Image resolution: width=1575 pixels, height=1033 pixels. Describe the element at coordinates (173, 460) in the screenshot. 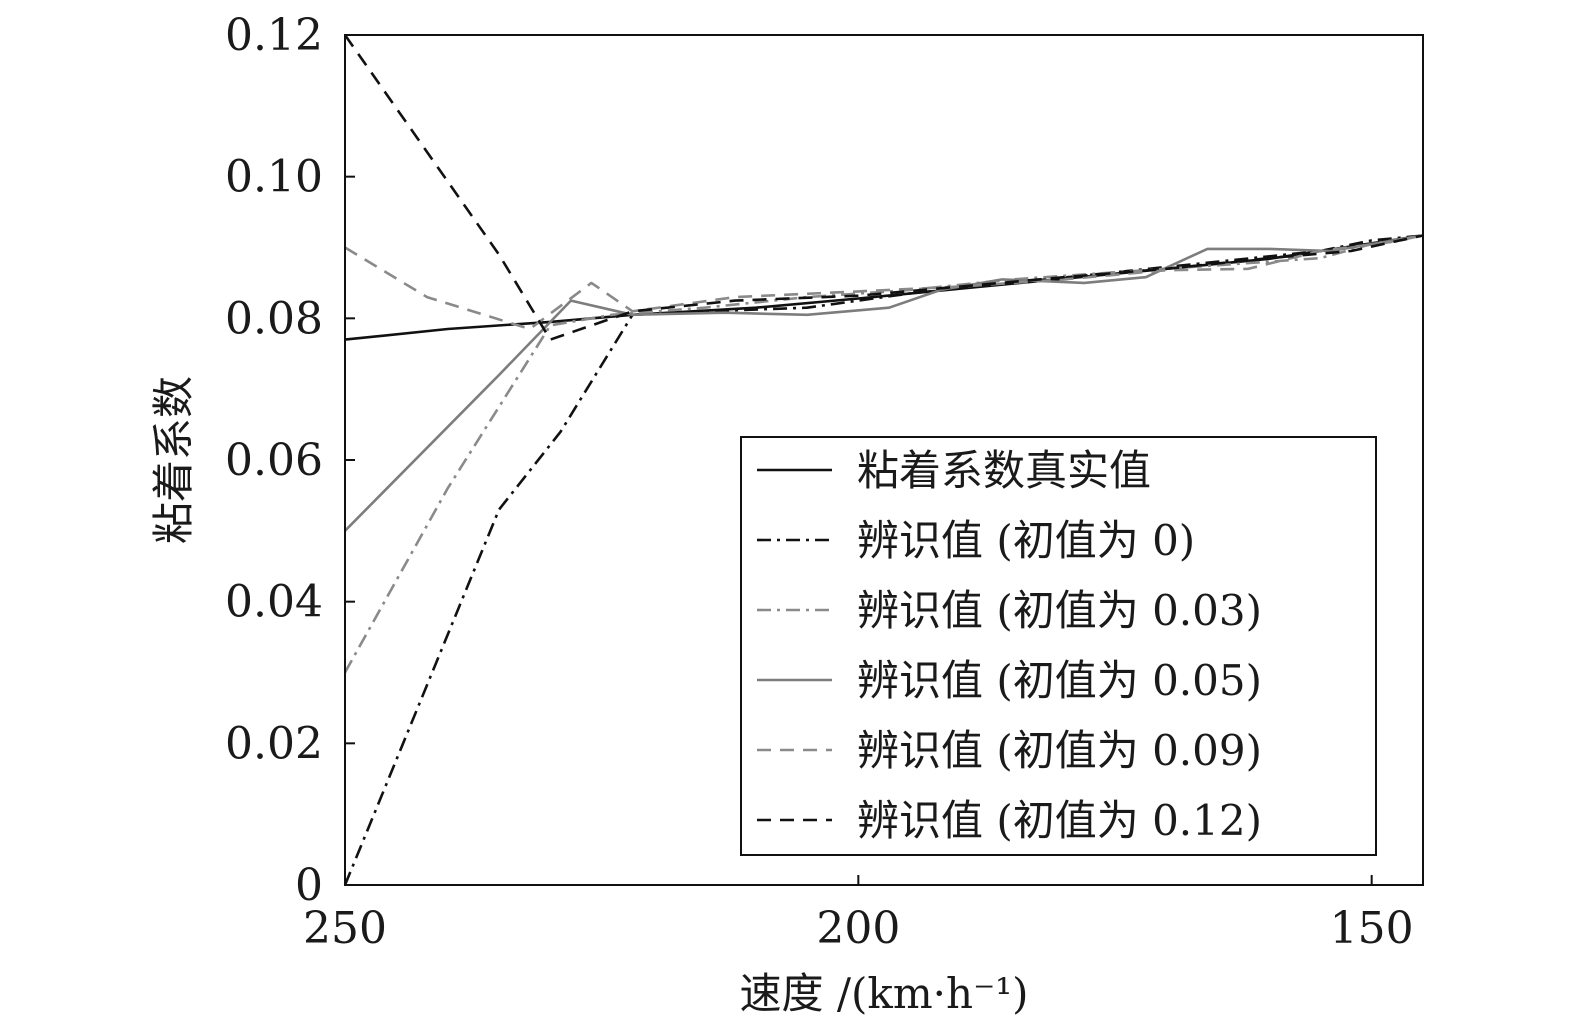

I see `y-axis-title: 粘着系数` at that location.